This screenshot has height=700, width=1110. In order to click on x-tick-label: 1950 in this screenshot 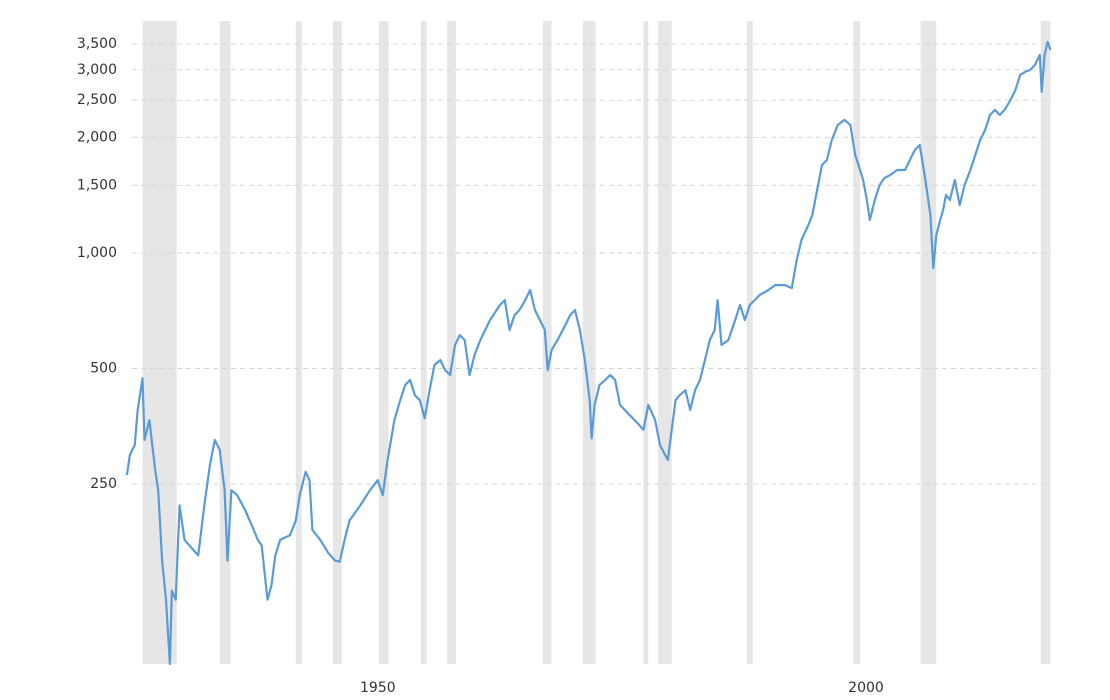, I will do `click(378, 688)`.